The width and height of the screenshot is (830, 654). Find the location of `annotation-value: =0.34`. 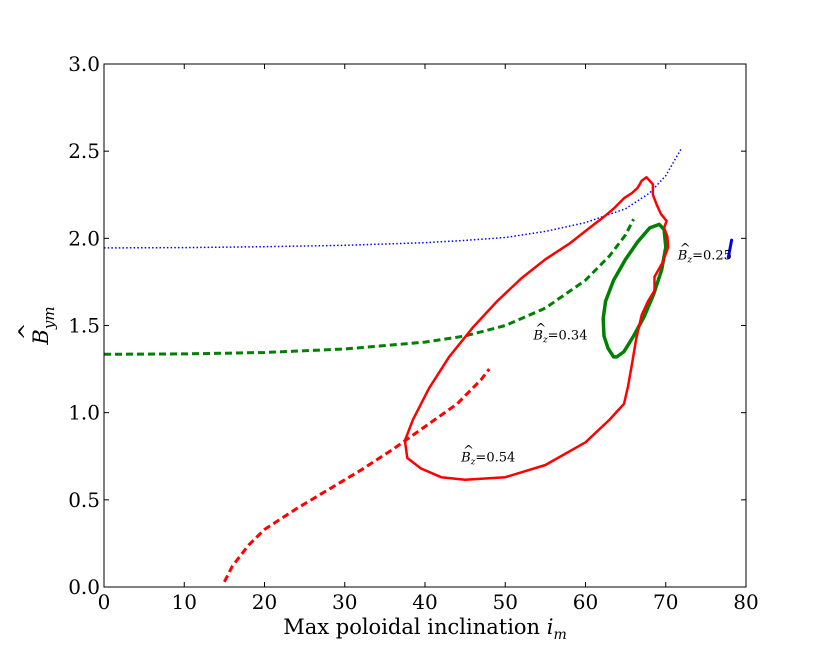

annotation-value: =0.34 is located at coordinates (568, 335).